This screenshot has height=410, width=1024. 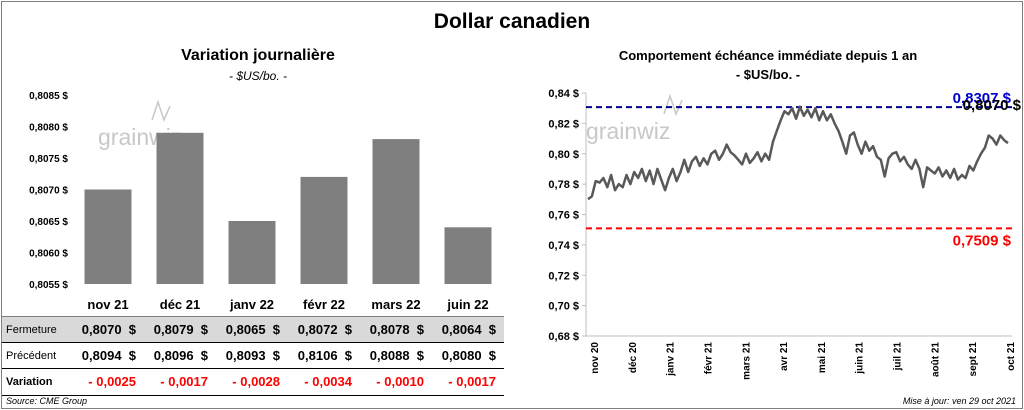 What do you see at coordinates (324, 304) in the screenshot?
I see `x-category-label: févr 22` at bounding box center [324, 304].